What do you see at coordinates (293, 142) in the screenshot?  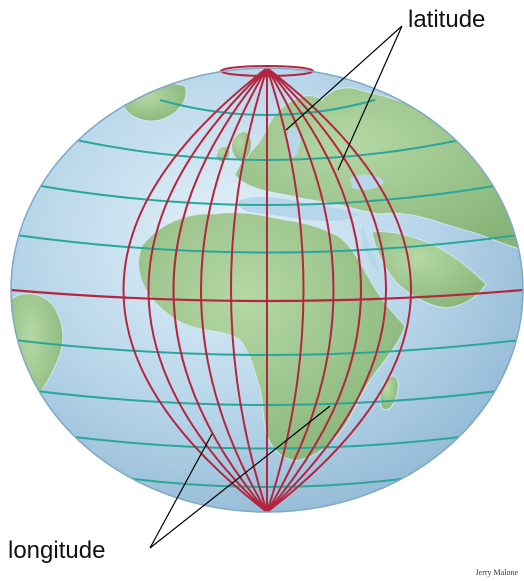 I see `baltic-sea` at bounding box center [293, 142].